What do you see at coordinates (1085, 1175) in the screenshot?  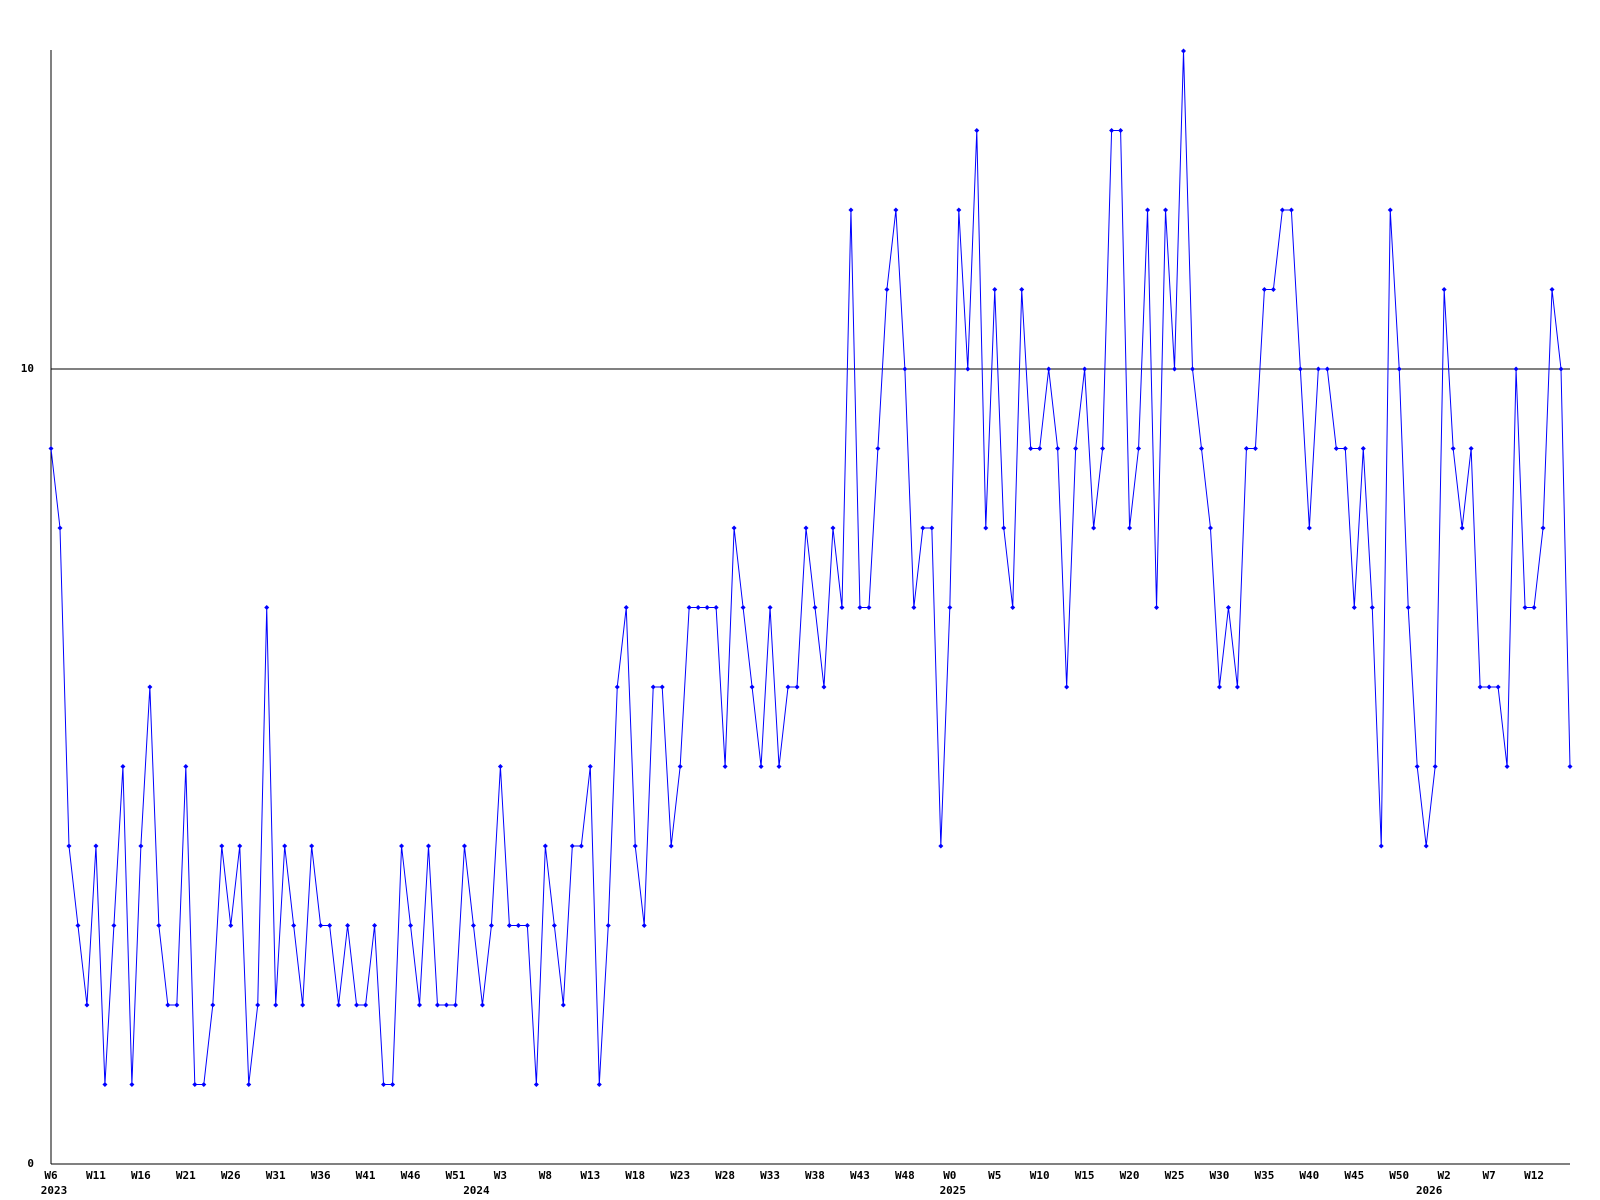 I see `x-tick-label: W15` at bounding box center [1085, 1175].